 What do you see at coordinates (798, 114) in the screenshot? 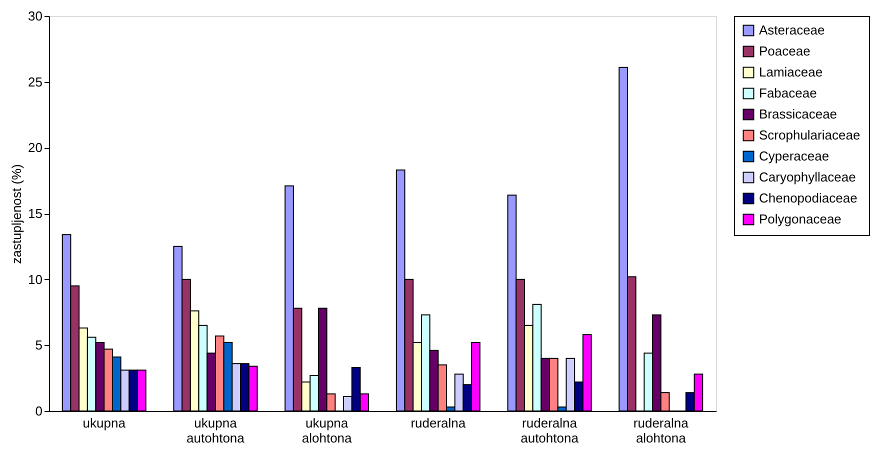
I see `legend-label: Brassicaceae` at bounding box center [798, 114].